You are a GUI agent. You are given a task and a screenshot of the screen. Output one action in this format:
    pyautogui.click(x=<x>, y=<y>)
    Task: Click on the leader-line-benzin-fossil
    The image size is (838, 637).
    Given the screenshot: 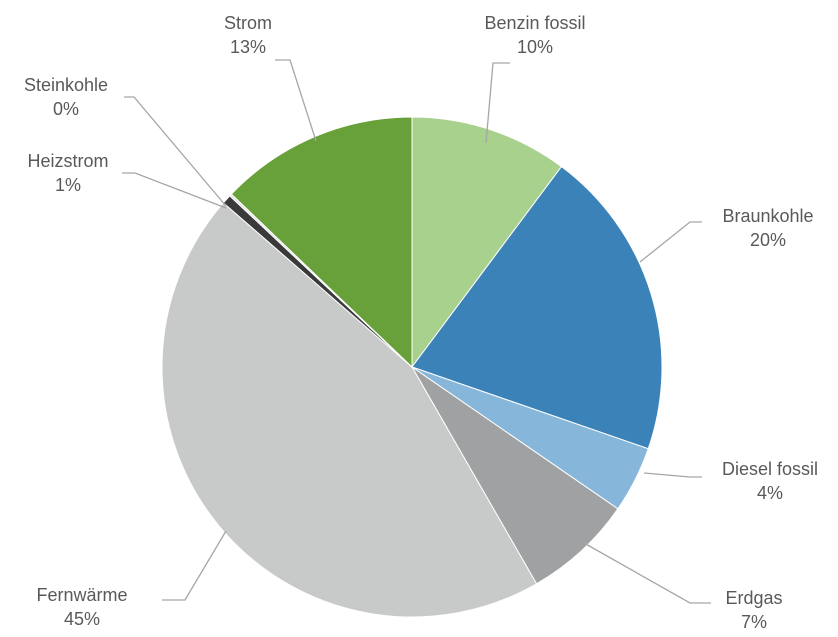 What is the action you would take?
    pyautogui.click(x=497, y=103)
    